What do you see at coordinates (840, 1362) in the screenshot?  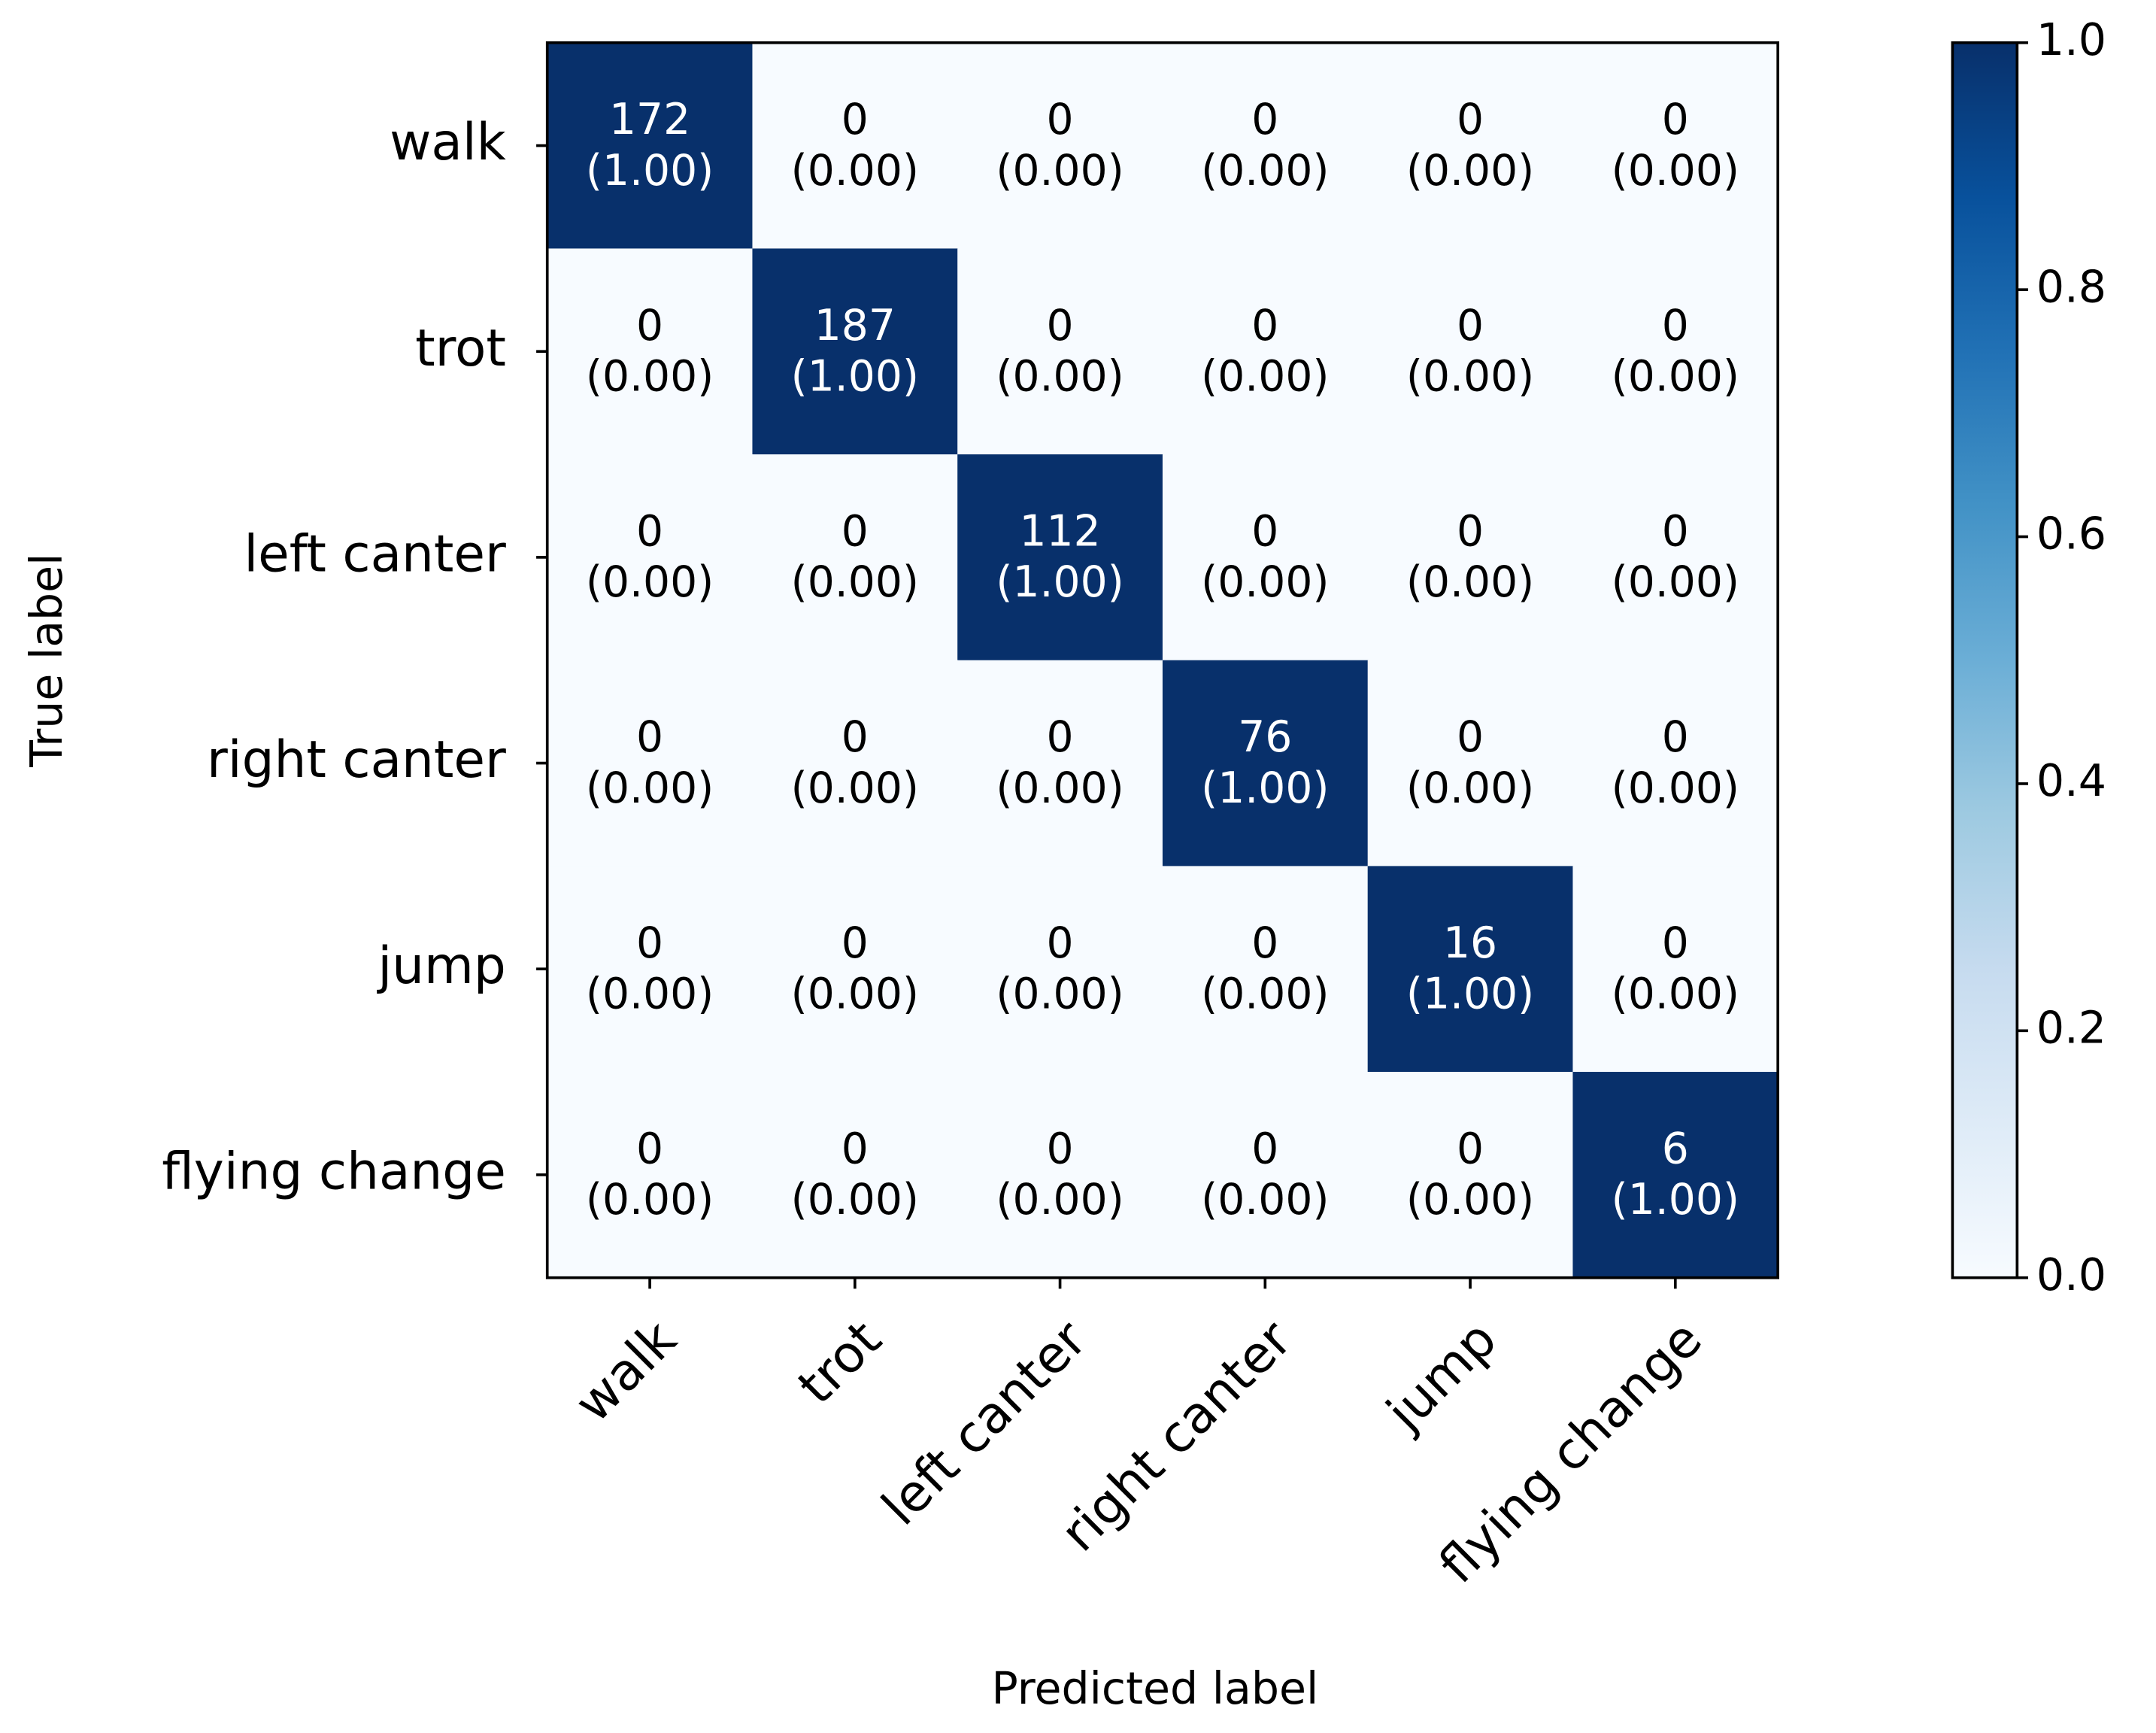 I see `x-tick-label: trot` at bounding box center [840, 1362].